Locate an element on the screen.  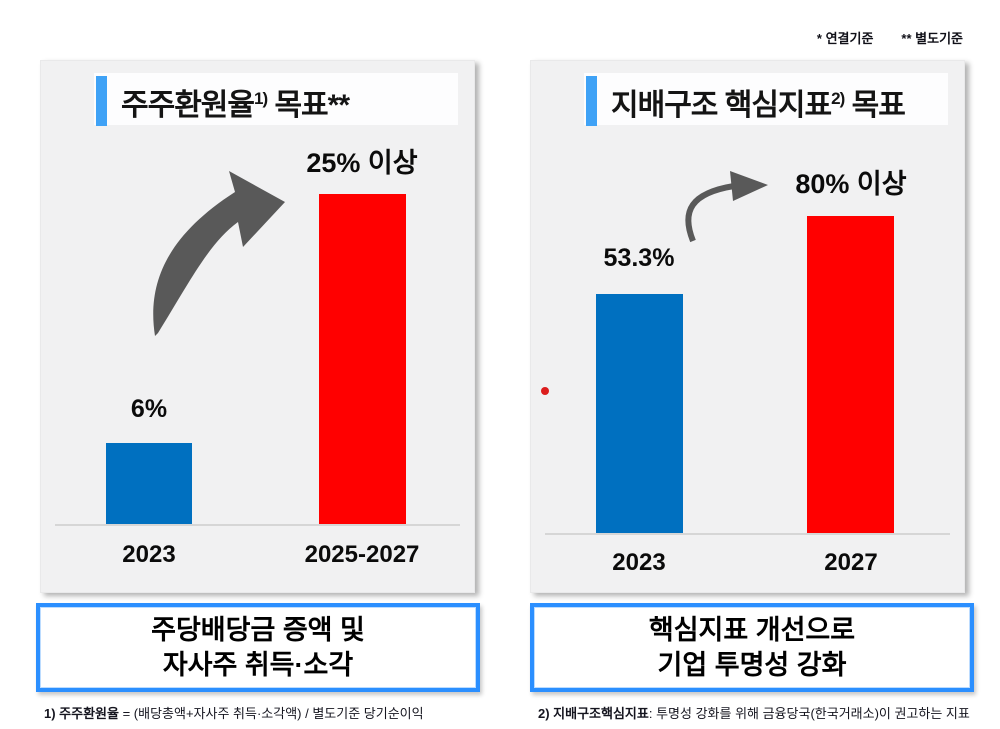
footnote-term: 1) 주주환원율 is located at coordinates (81, 713).